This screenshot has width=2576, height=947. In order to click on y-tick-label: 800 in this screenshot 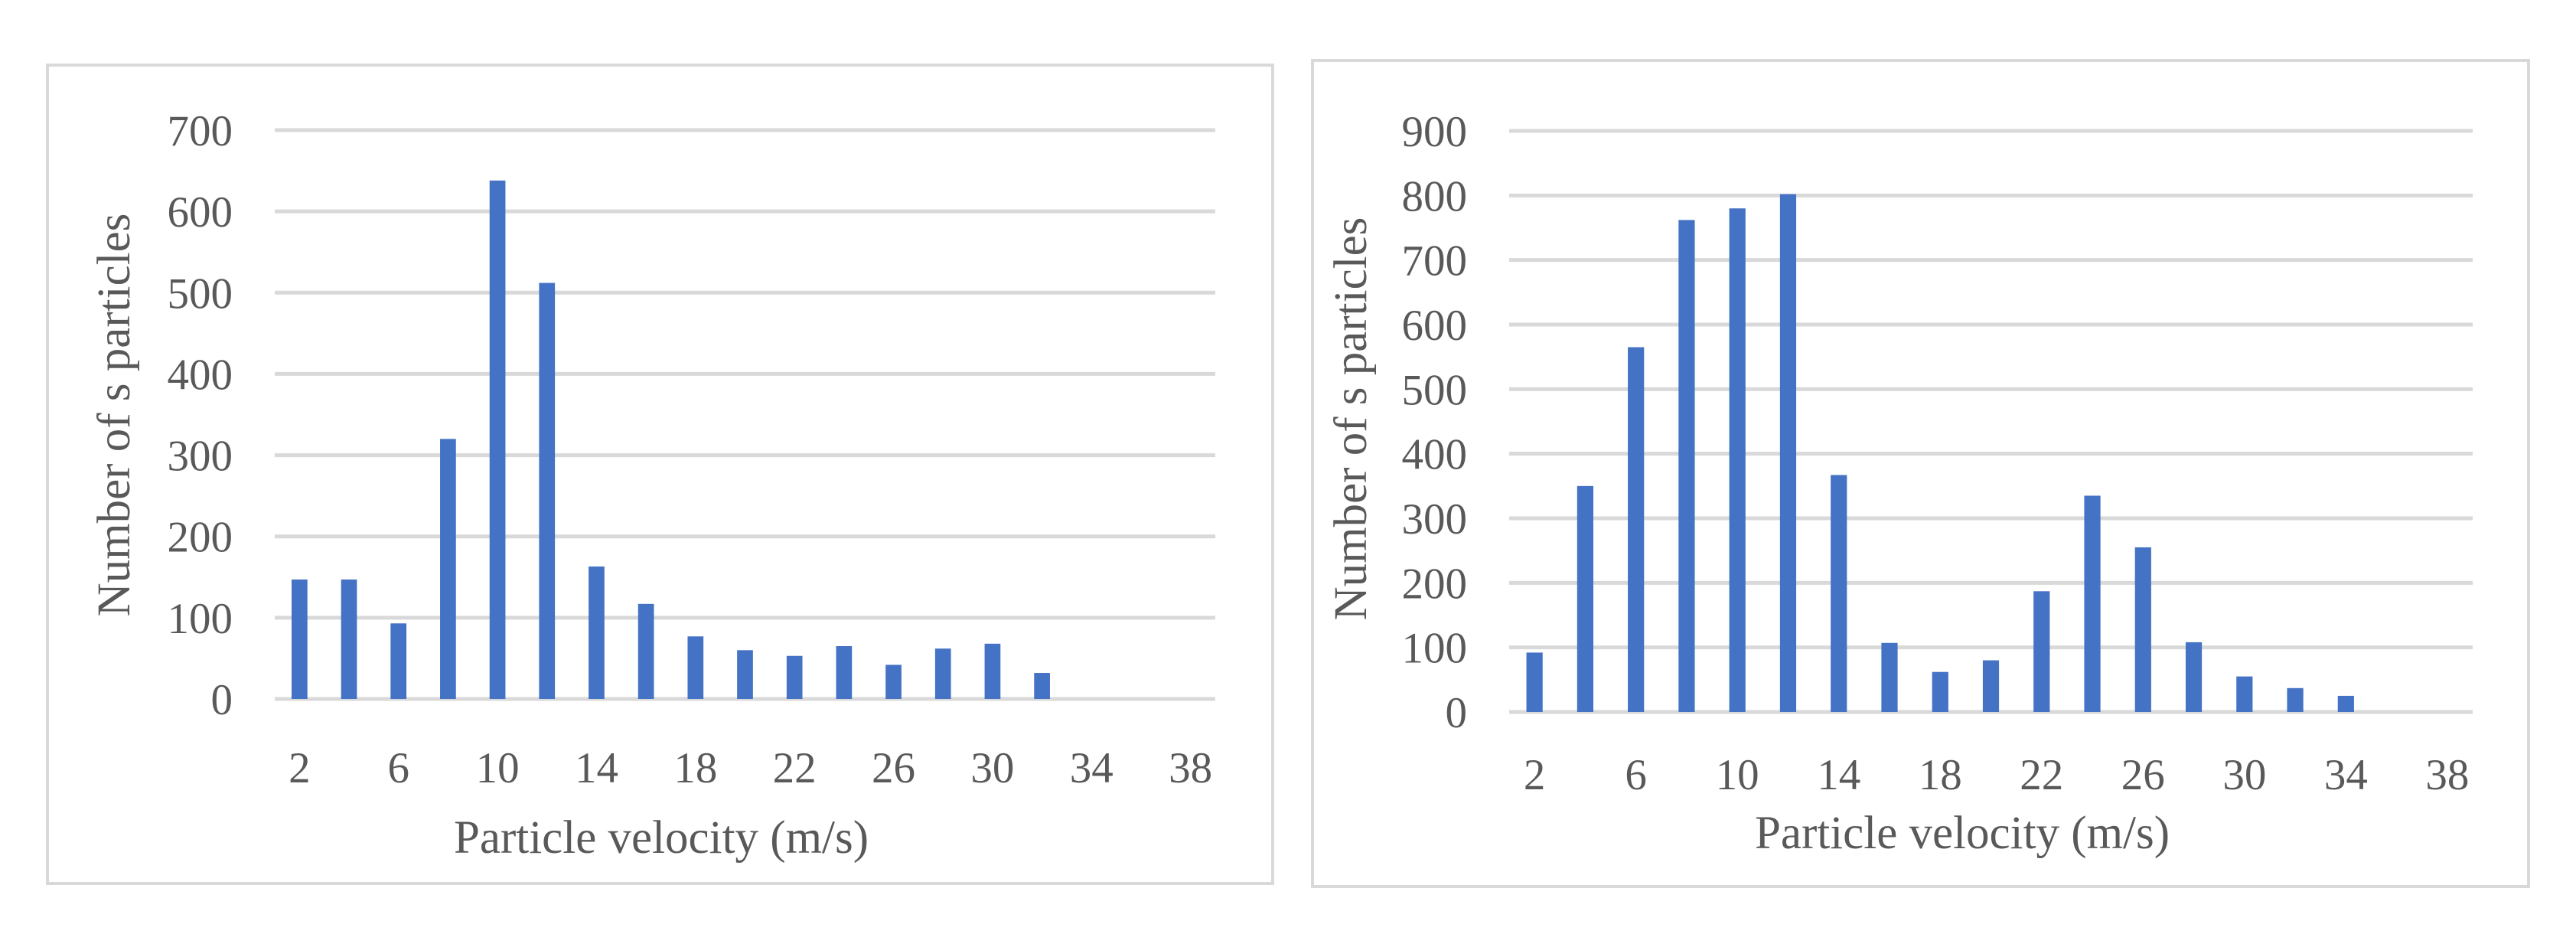, I will do `click(1435, 196)`.